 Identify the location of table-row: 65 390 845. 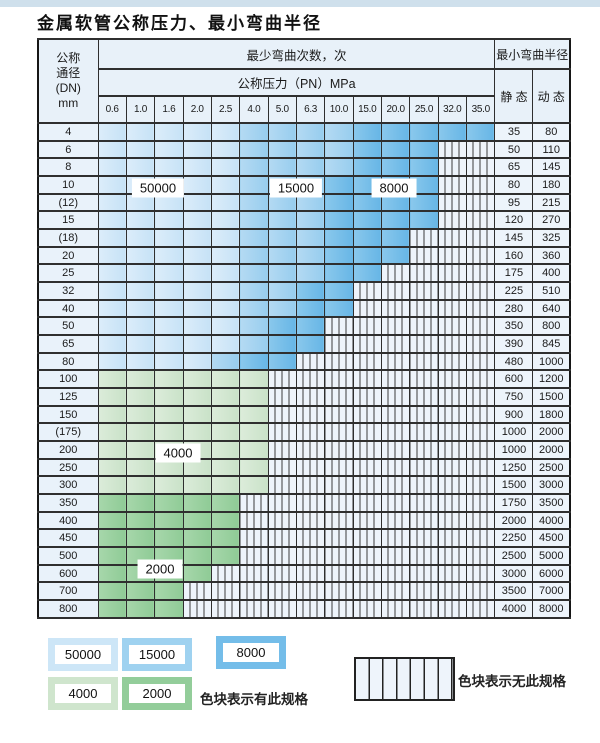
(304, 344).